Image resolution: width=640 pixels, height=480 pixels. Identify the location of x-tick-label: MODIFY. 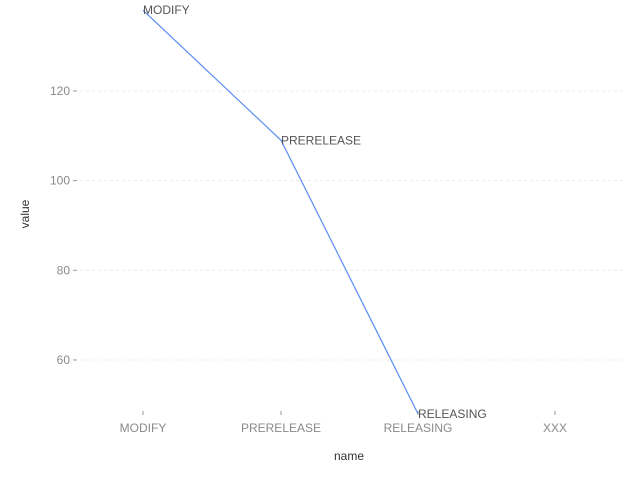
(143, 428).